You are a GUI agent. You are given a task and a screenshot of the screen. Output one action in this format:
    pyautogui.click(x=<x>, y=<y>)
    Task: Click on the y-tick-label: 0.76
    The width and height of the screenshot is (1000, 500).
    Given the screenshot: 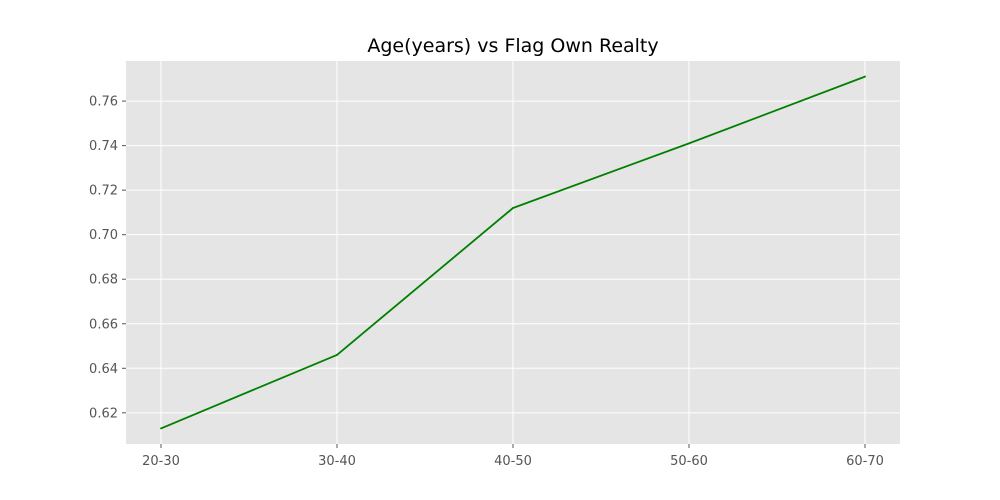 What is the action you would take?
    pyautogui.click(x=103, y=102)
    